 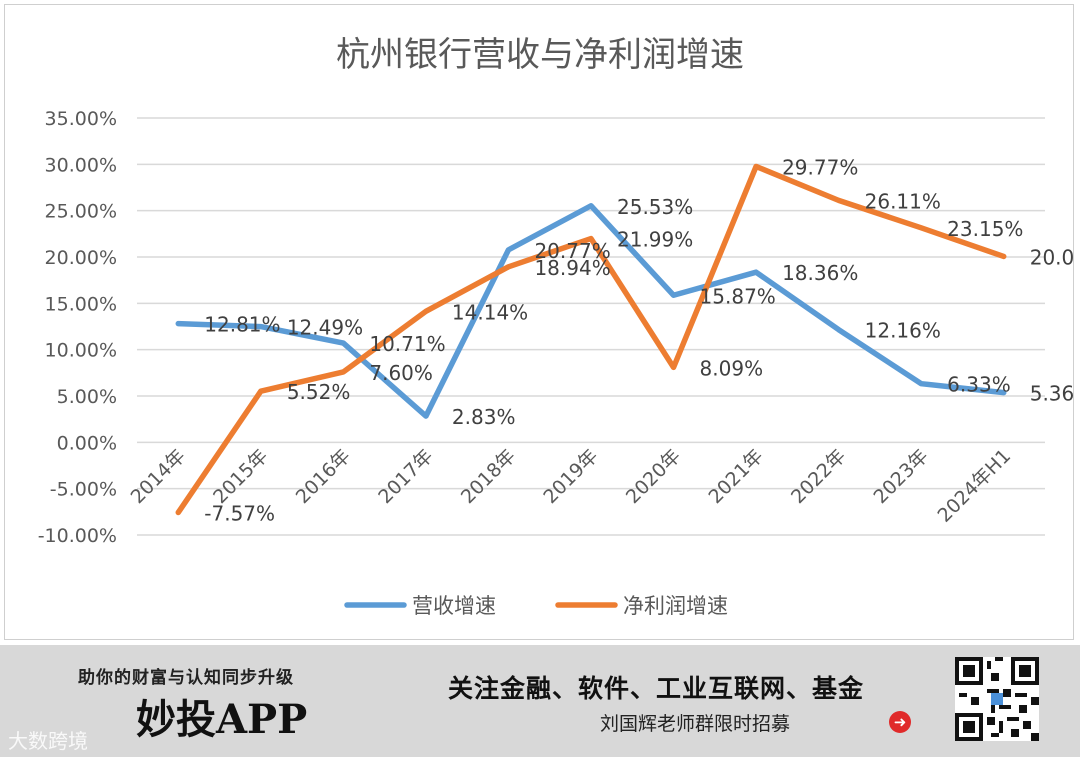 What do you see at coordinates (732, 368) in the screenshot?
I see `data-label: 8.09%` at bounding box center [732, 368].